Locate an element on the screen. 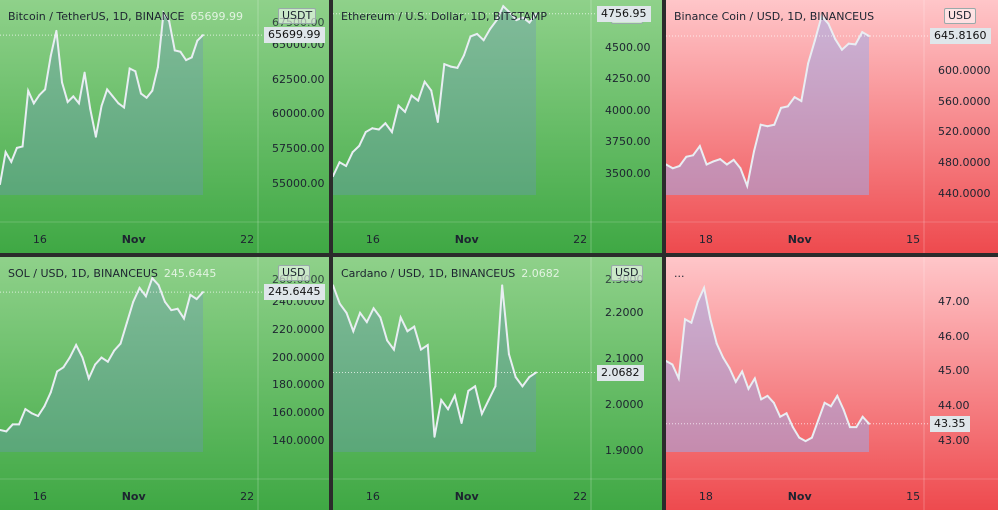 This screenshot has height=510, width=998. area-fill is located at coordinates (434, 101).